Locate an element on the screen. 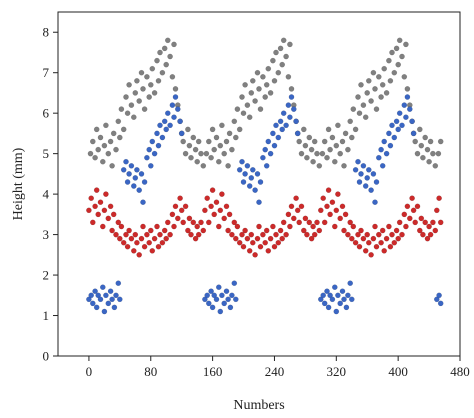 This screenshot has width=474, height=418. y-tick-label: 5 is located at coordinates (46, 153).